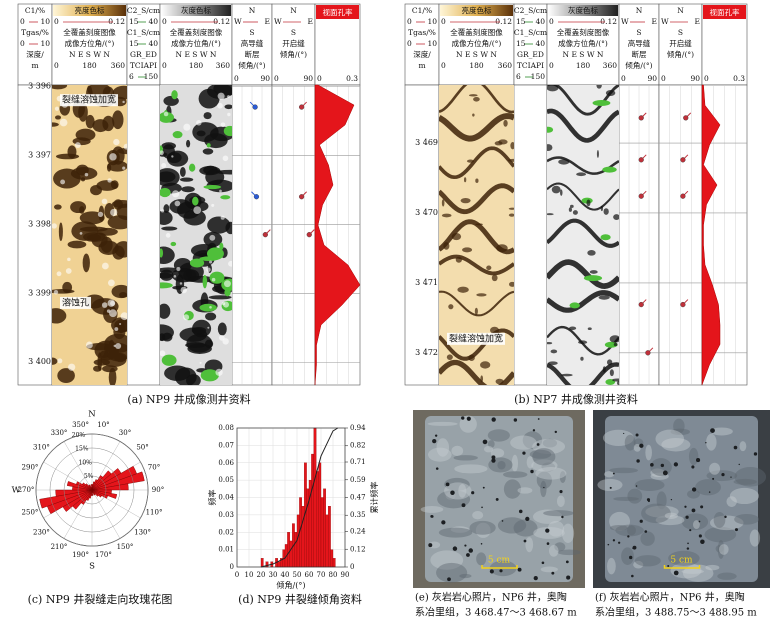 The width and height of the screenshot is (773, 626). What do you see at coordinates (608, 21) in the screenshot?
I see `scale-label: 0.12` at bounding box center [608, 21].